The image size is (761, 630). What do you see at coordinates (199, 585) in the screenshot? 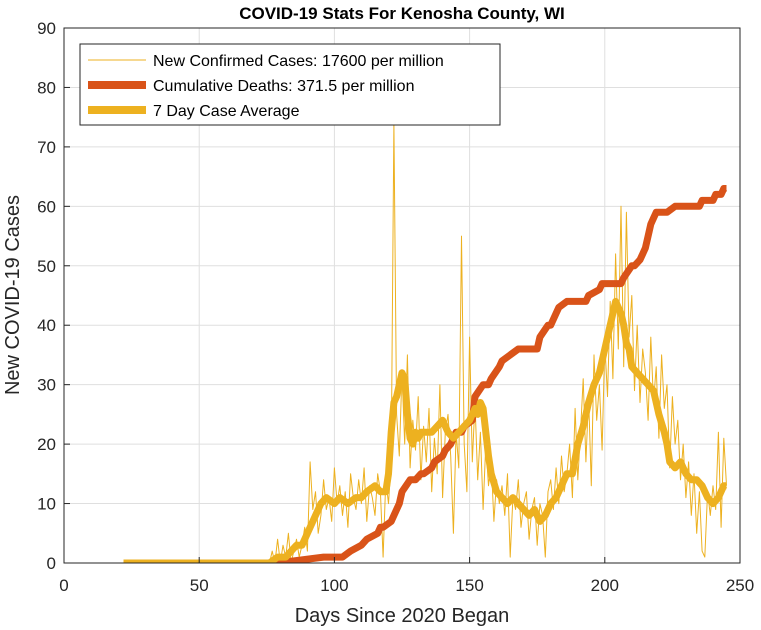
I see `x-tick-label: 50` at bounding box center [199, 585].